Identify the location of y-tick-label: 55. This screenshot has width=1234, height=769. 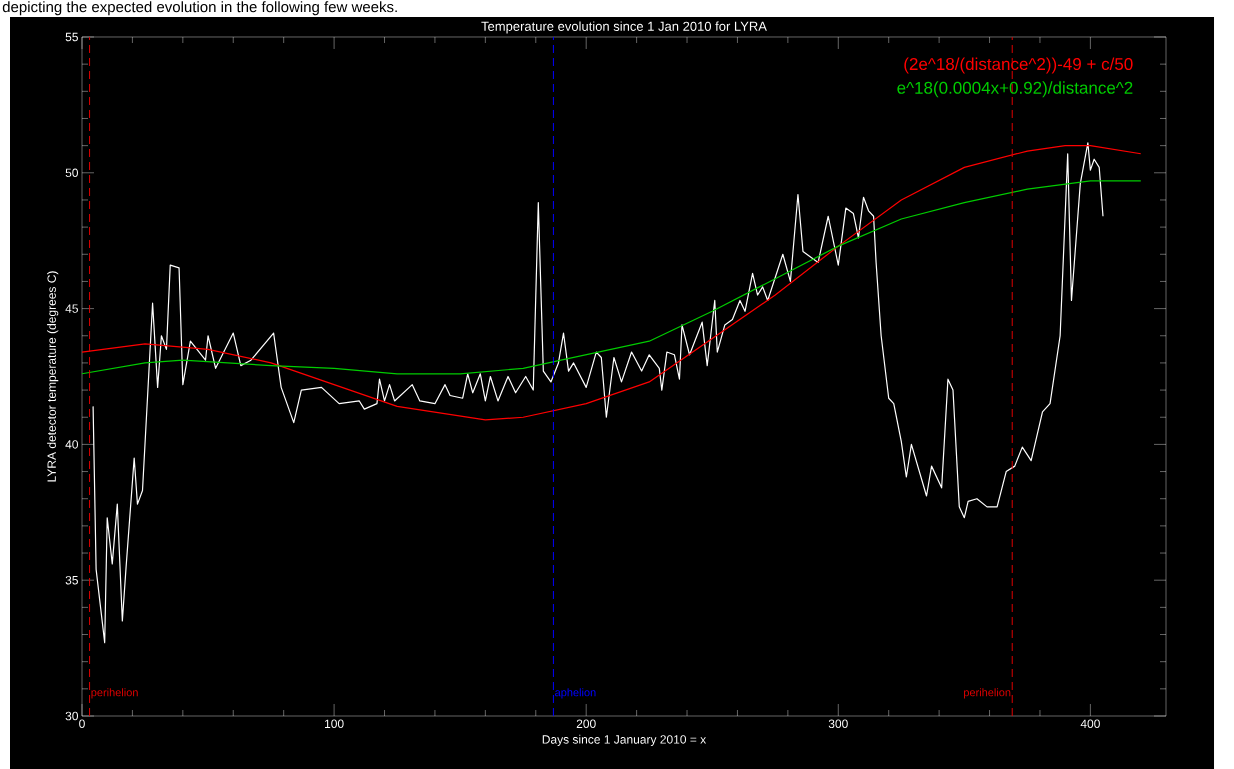
(71, 37).